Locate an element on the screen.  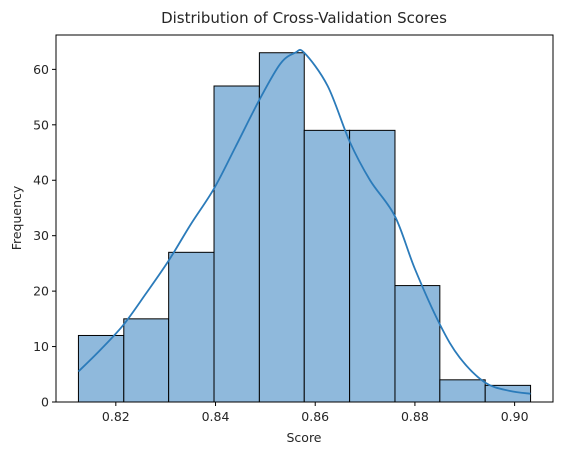
chart-title: Distribution of Cross-Validation Scores is located at coordinates (304, 18).